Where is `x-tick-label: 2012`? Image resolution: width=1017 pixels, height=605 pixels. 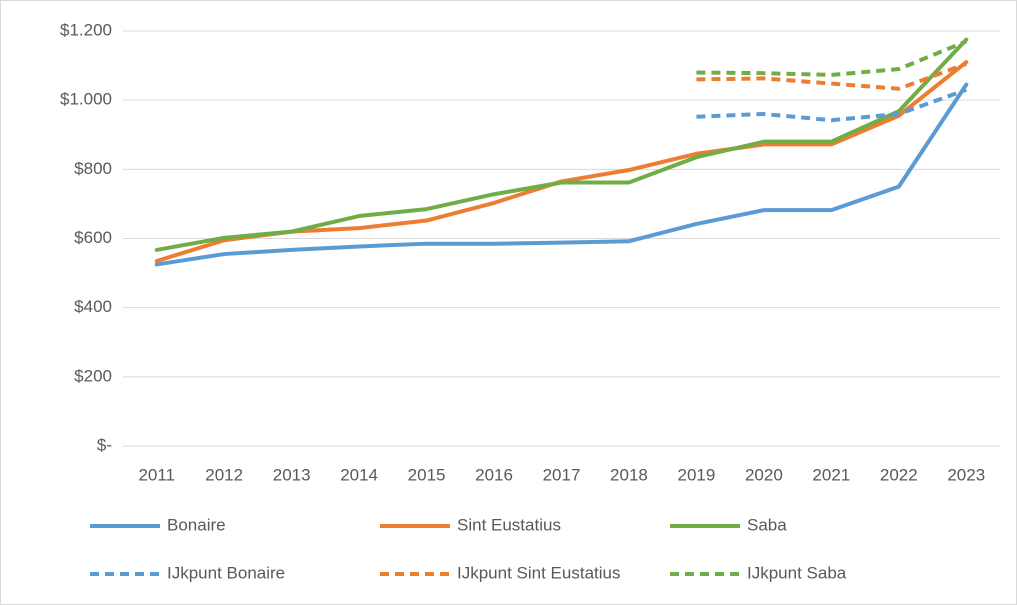
x-tick-label: 2012 is located at coordinates (224, 474).